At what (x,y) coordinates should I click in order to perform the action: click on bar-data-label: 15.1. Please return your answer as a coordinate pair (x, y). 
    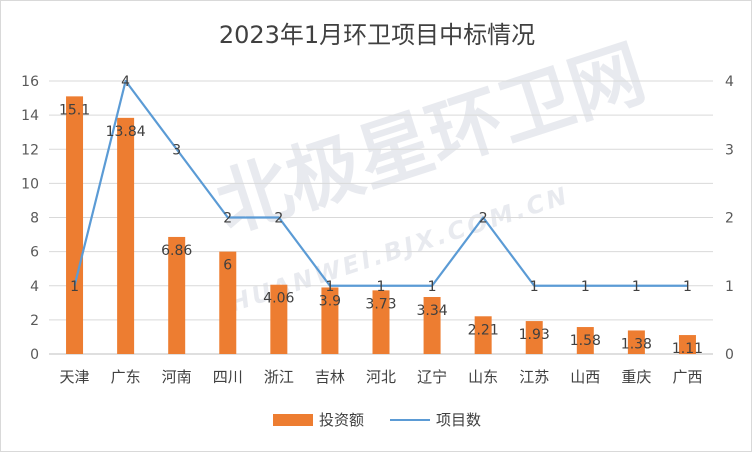
    Looking at the image, I should click on (74, 110).